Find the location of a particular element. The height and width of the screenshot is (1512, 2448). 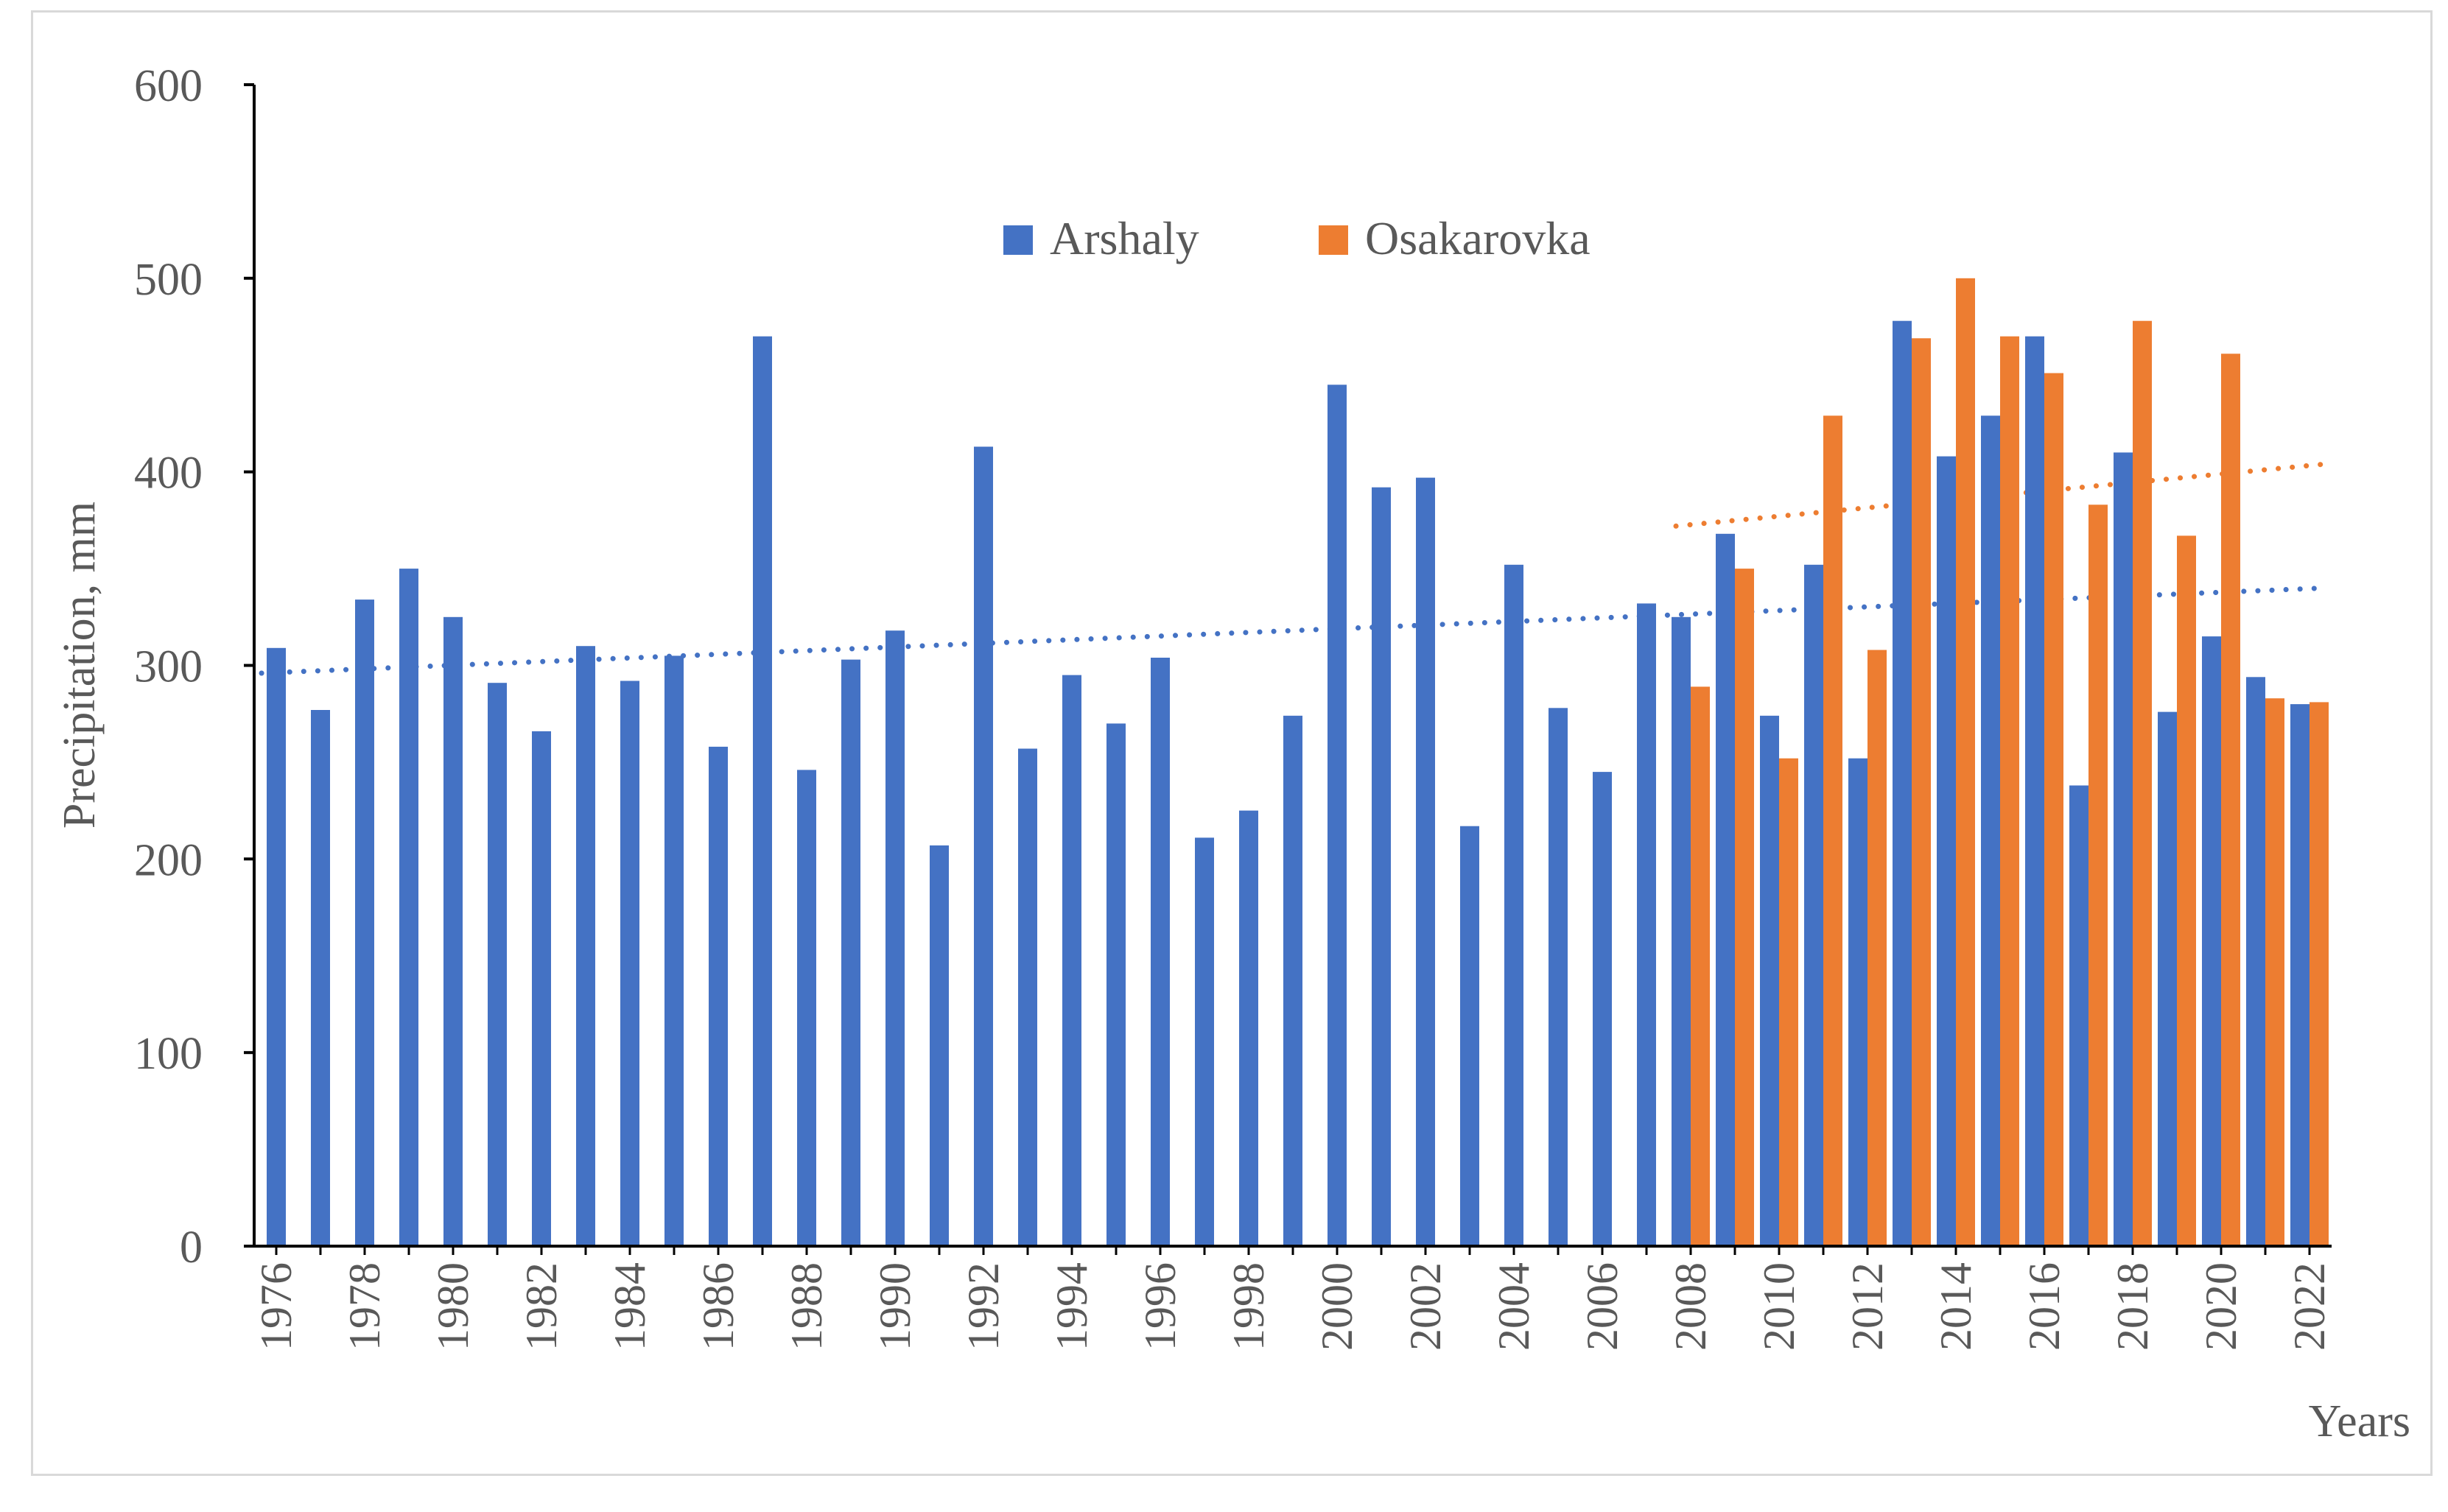

bar-arshaly-2013 is located at coordinates (1903, 784).